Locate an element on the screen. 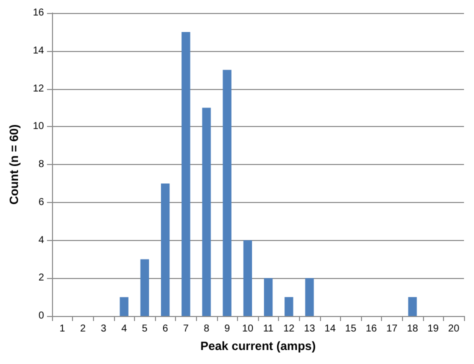 The height and width of the screenshot is (364, 474). x-tick-label: 19 is located at coordinates (434, 329).